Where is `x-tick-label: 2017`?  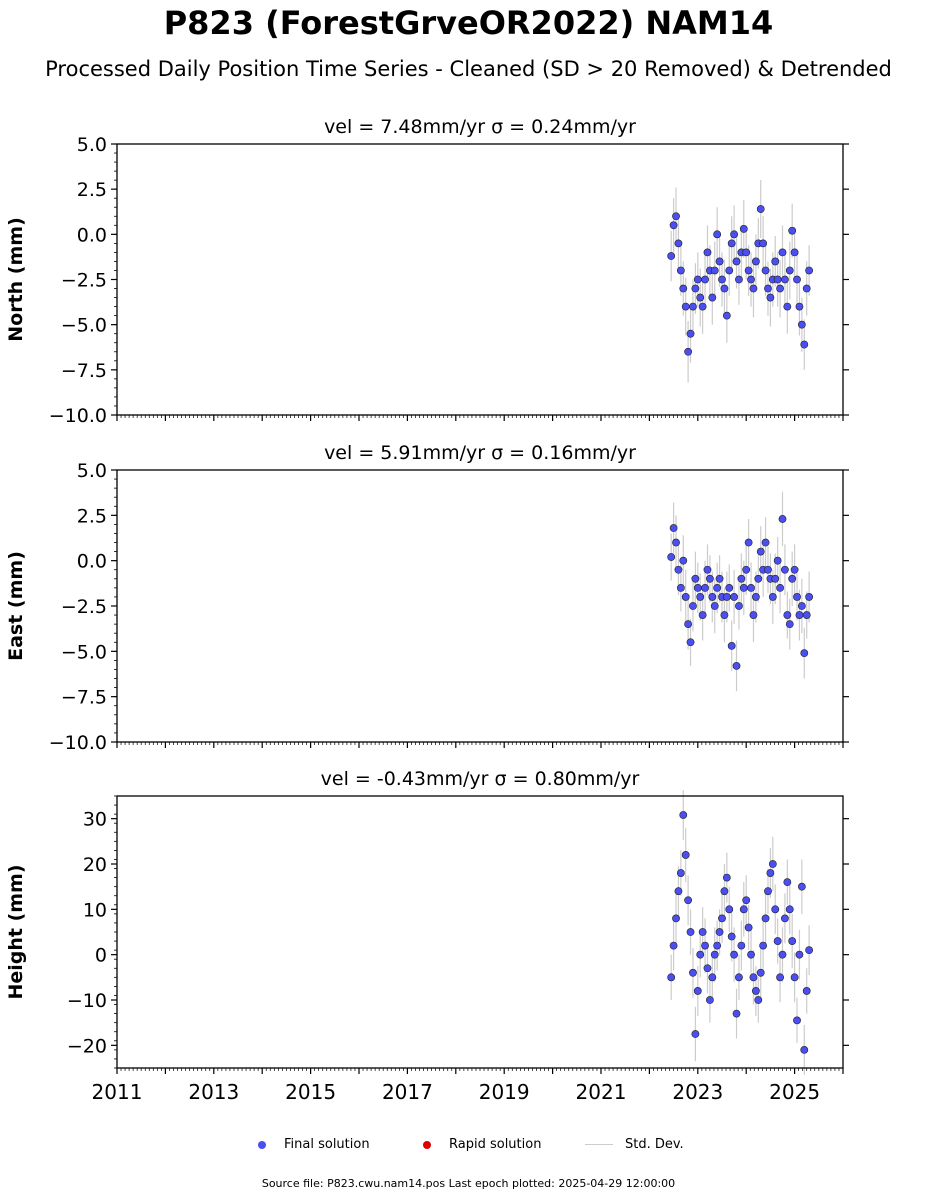 x-tick-label: 2017 is located at coordinates (407, 1092).